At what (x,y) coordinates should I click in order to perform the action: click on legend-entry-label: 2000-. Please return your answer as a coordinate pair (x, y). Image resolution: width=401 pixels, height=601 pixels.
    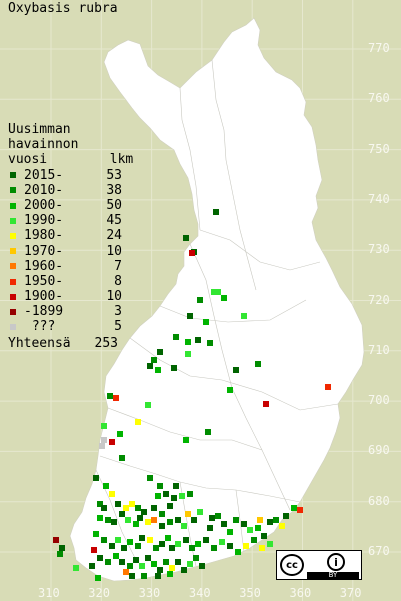
    Looking at the image, I should click on (44, 205).